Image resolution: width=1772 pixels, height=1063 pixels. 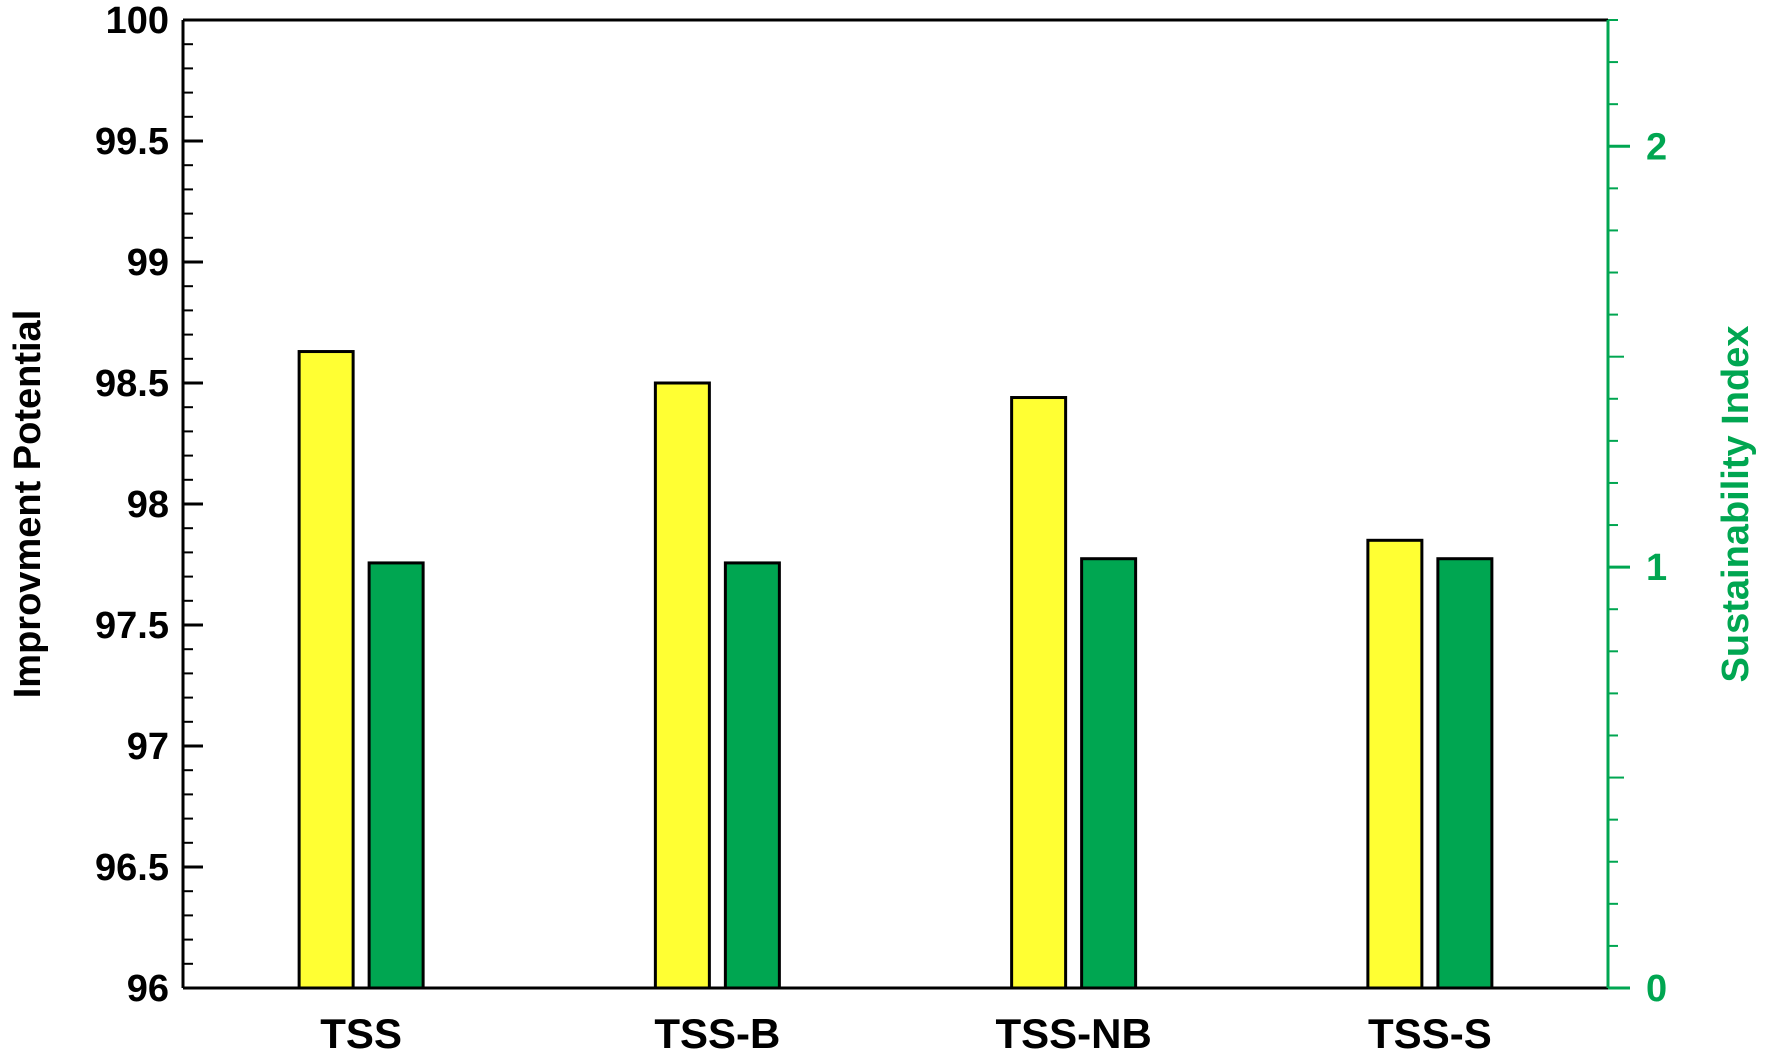 What do you see at coordinates (1465, 773) in the screenshot?
I see `bar-tss-s-sustainability` at bounding box center [1465, 773].